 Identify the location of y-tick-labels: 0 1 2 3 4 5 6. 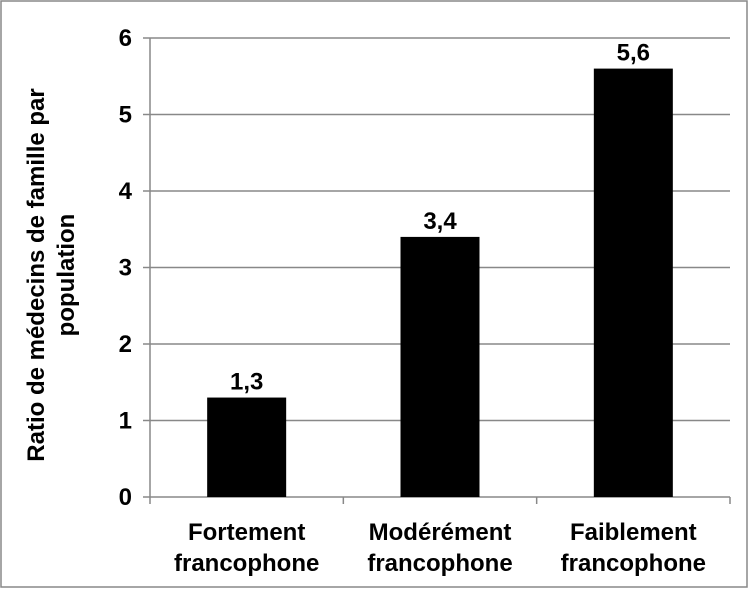
(126, 268).